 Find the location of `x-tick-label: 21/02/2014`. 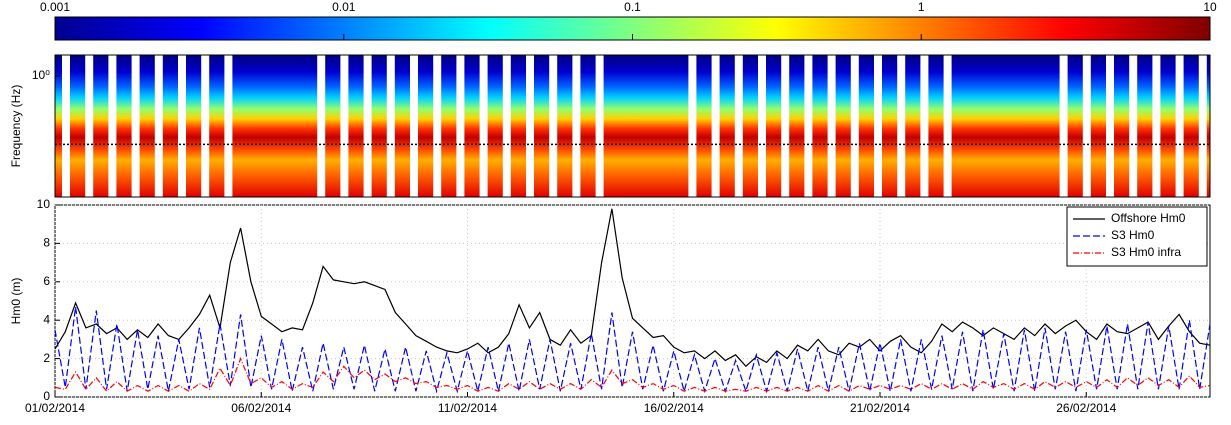

x-tick-label: 21/02/2014 is located at coordinates (880, 408).